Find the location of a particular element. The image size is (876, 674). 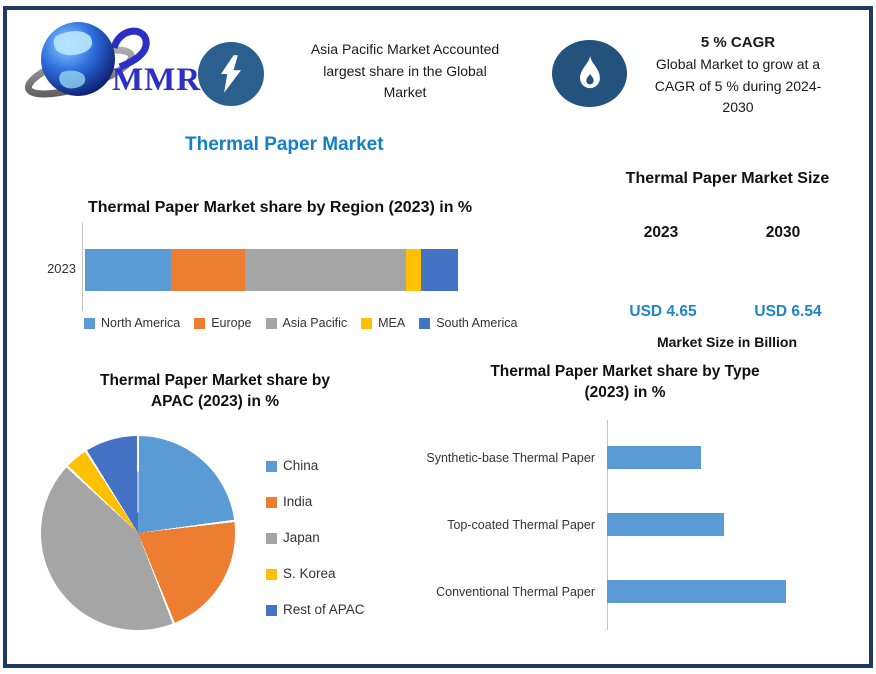

market-size-value-2030: USD 6.54 is located at coordinates (788, 311).